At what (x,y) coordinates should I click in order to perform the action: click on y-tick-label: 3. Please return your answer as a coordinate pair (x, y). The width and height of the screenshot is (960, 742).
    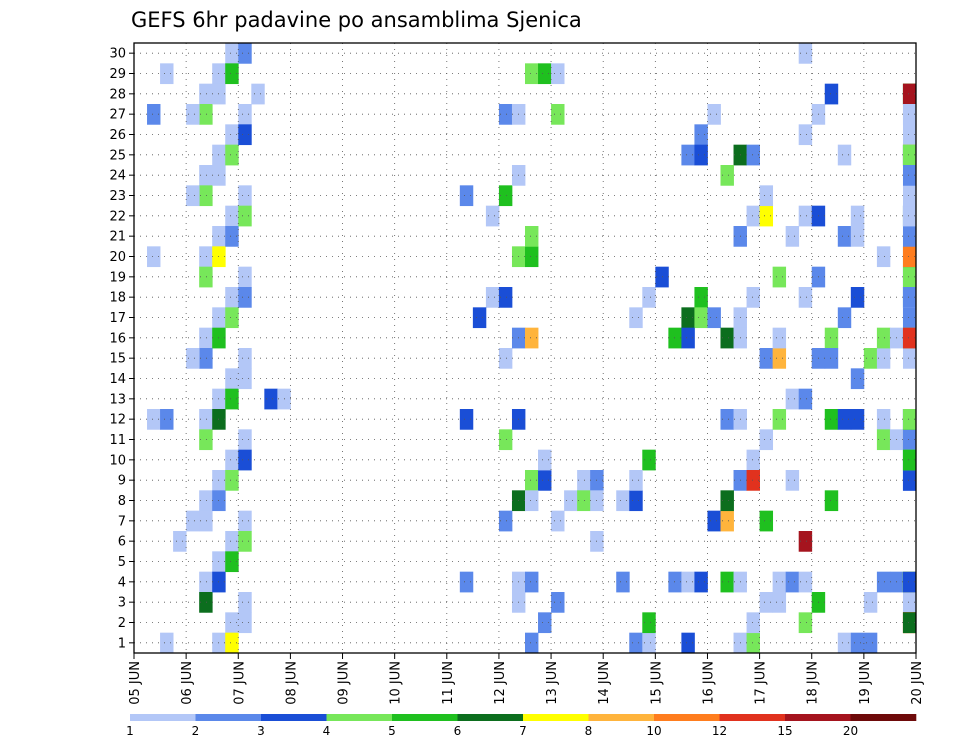
    Looking at the image, I should click on (122, 603).